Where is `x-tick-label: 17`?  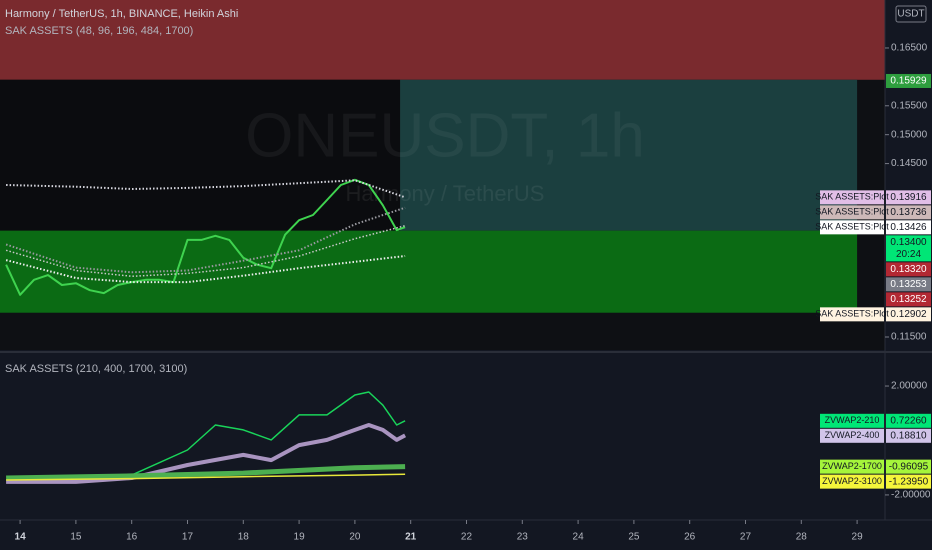
x-tick-label: 17 is located at coordinates (188, 537).